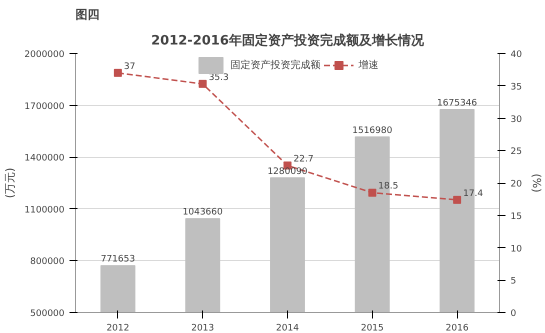  I want to click on y2-tick-label: 20, so click(516, 185).